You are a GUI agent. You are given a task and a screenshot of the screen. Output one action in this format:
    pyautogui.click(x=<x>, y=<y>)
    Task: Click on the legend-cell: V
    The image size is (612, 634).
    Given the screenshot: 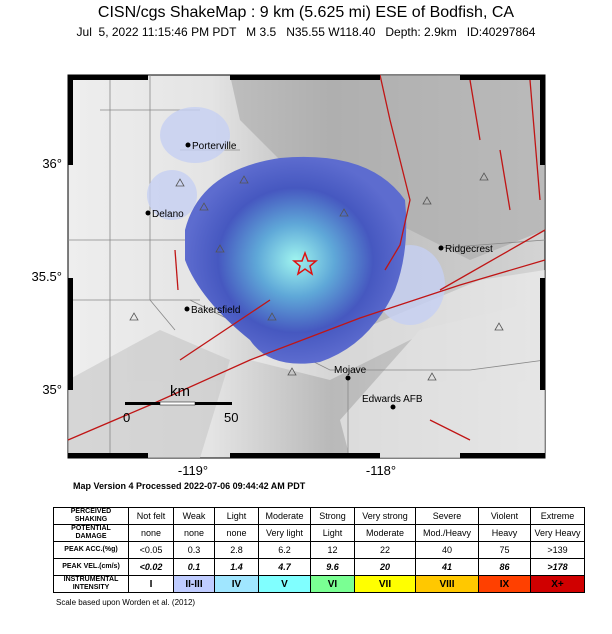 What is the action you would take?
    pyautogui.click(x=284, y=584)
    